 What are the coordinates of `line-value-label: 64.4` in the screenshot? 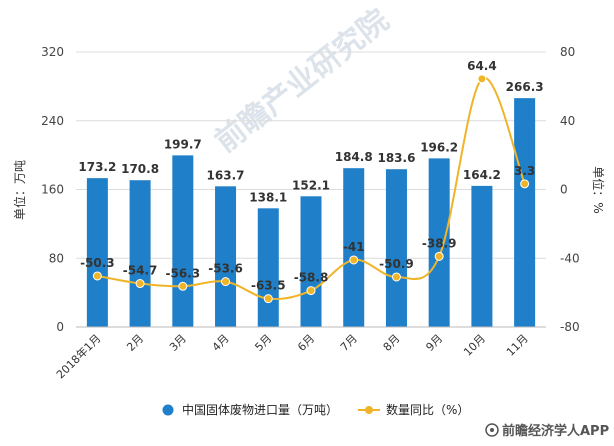 It's located at (482, 66).